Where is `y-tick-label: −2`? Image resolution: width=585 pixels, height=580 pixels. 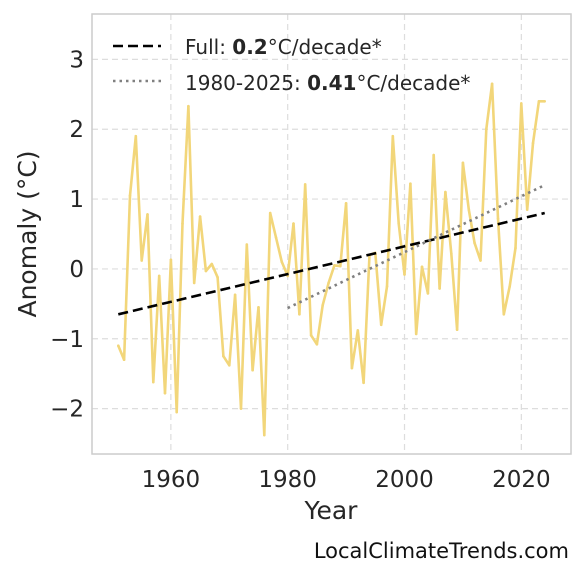
y-tick-label: −2 is located at coordinates (67, 410).